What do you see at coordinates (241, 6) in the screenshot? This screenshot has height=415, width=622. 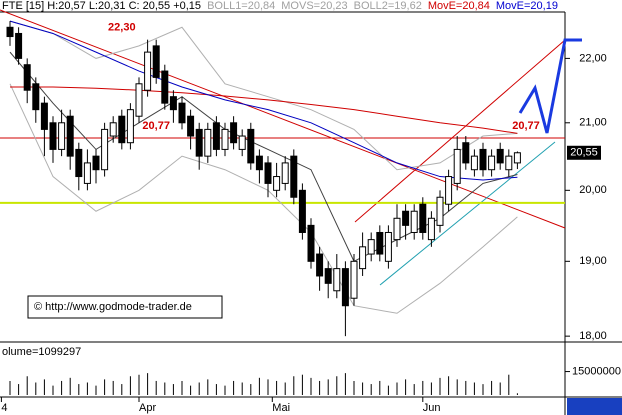 I see `header-item: BOLL1=20,84` at bounding box center [241, 6].